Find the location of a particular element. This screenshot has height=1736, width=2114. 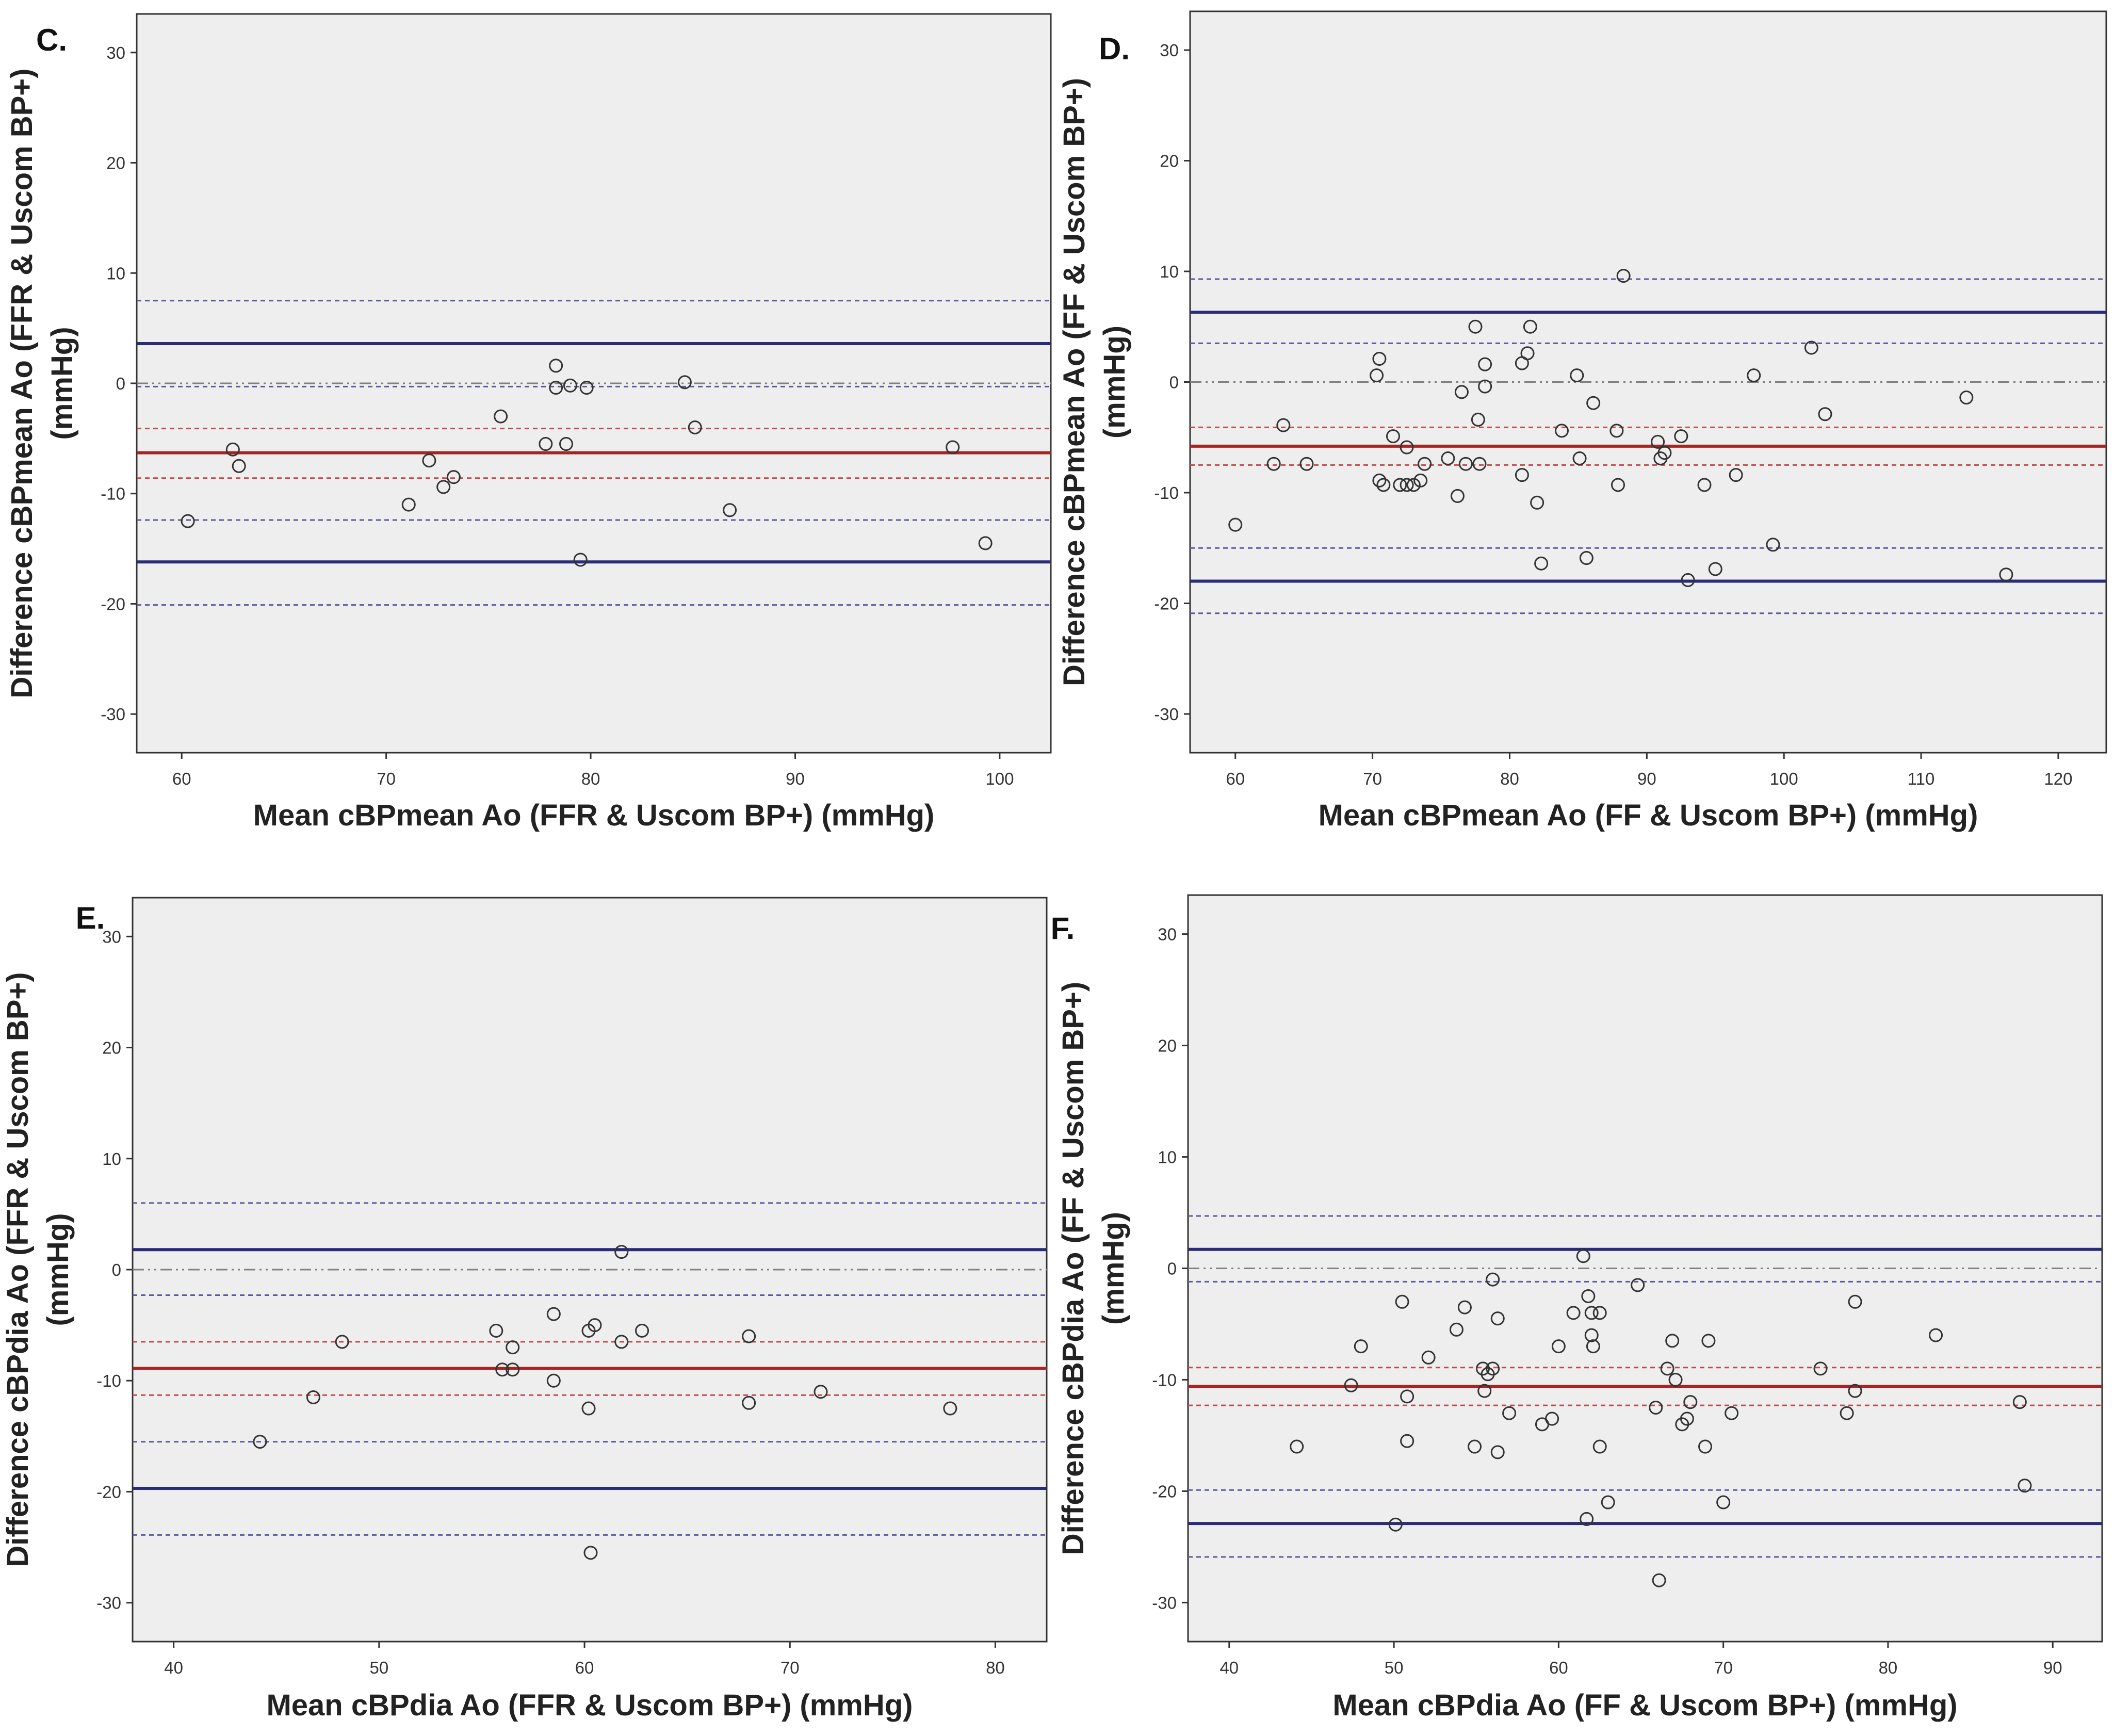

x-tick-label: 80 is located at coordinates (1888, 1668).